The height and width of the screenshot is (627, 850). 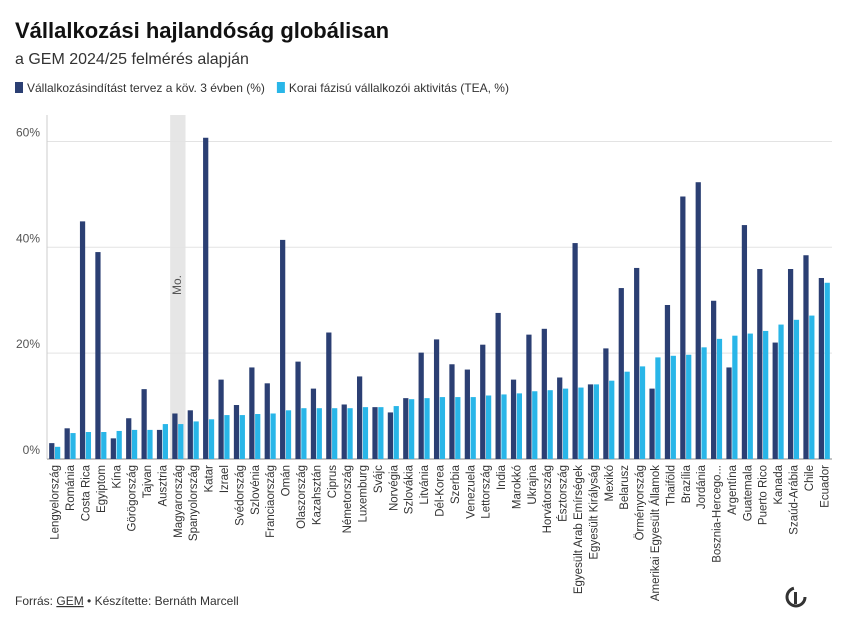 I want to click on x-tick-label: Kína, so click(x=117, y=476).